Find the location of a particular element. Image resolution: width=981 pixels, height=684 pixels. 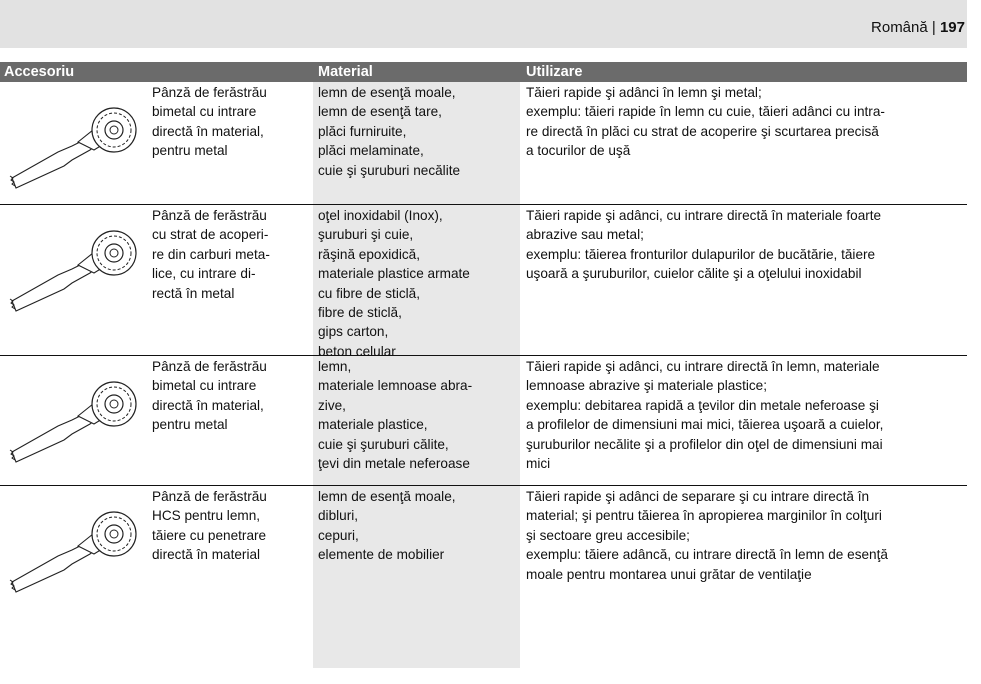

text-line: abrazive sau metal; is located at coordinates (585, 235).